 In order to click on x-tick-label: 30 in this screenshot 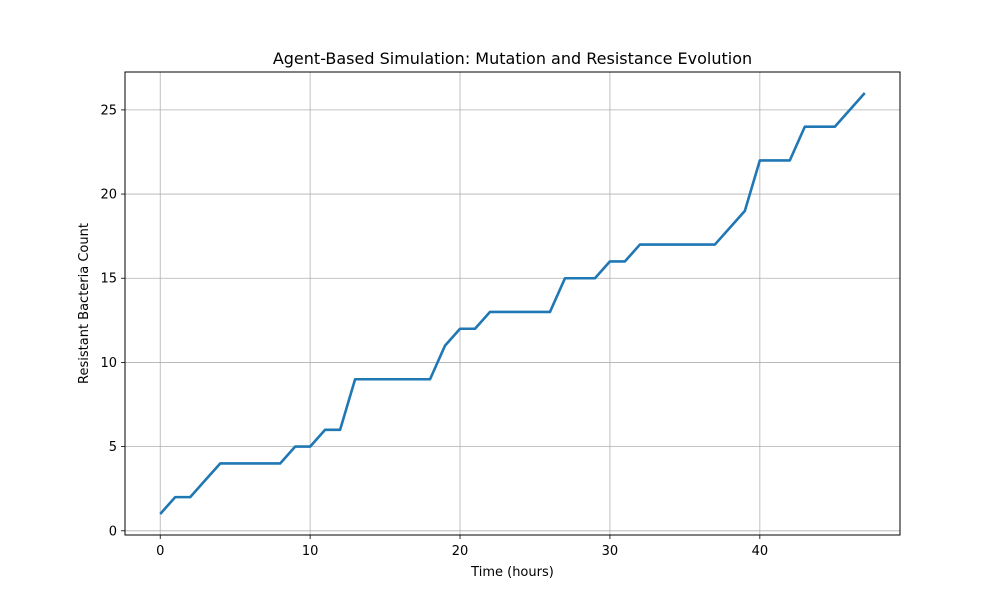, I will do `click(610, 551)`.